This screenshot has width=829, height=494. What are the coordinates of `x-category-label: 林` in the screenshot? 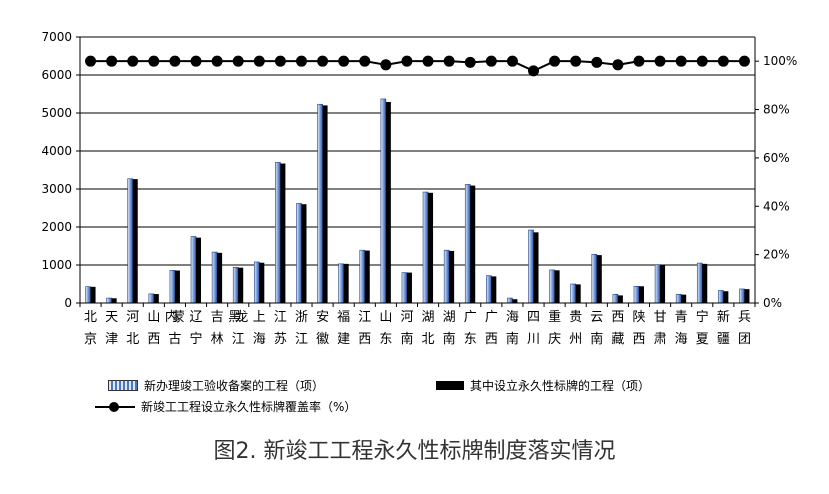 It's located at (217, 339).